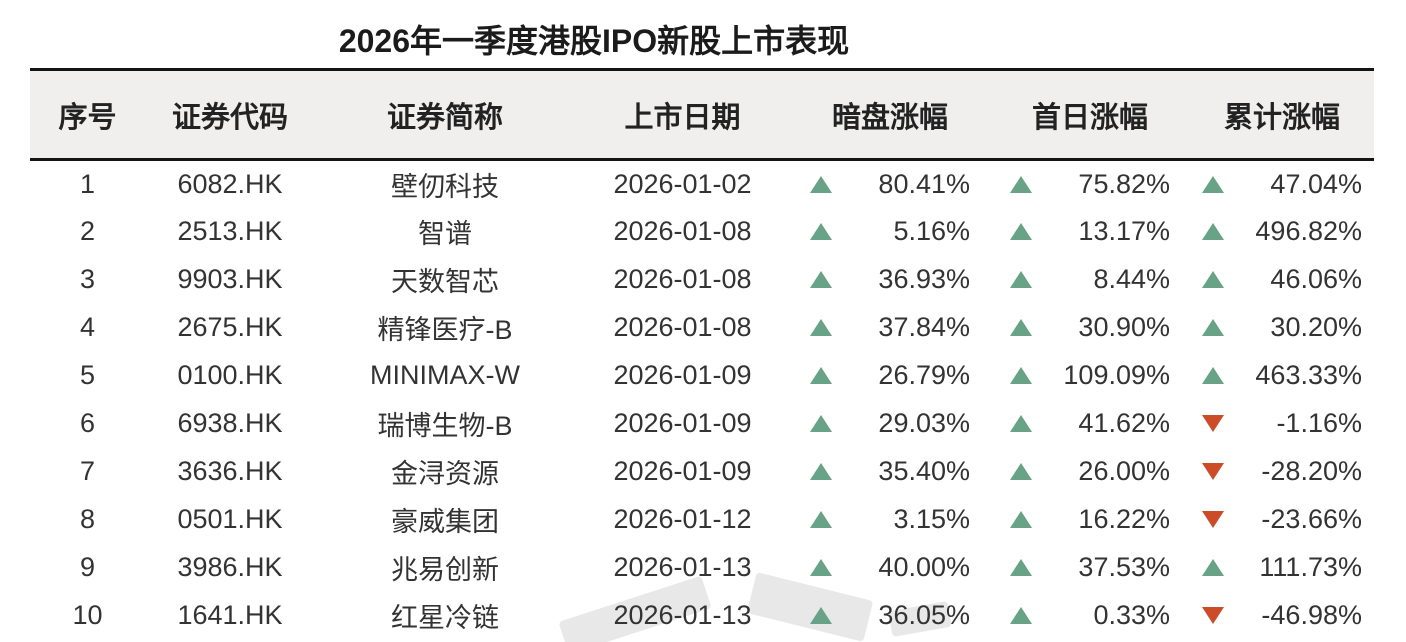 Image resolution: width=1406 pixels, height=642 pixels. I want to click on cell-security-code: 3986.HK, so click(230, 567).